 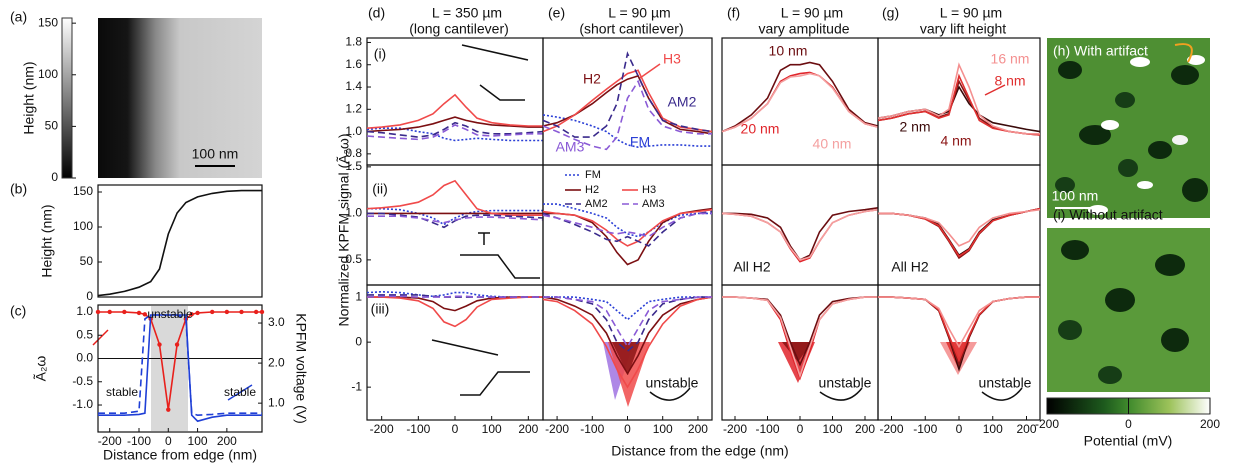 What do you see at coordinates (1010, 59) in the screenshot?
I see `curve-label: 16 nm` at bounding box center [1010, 59].